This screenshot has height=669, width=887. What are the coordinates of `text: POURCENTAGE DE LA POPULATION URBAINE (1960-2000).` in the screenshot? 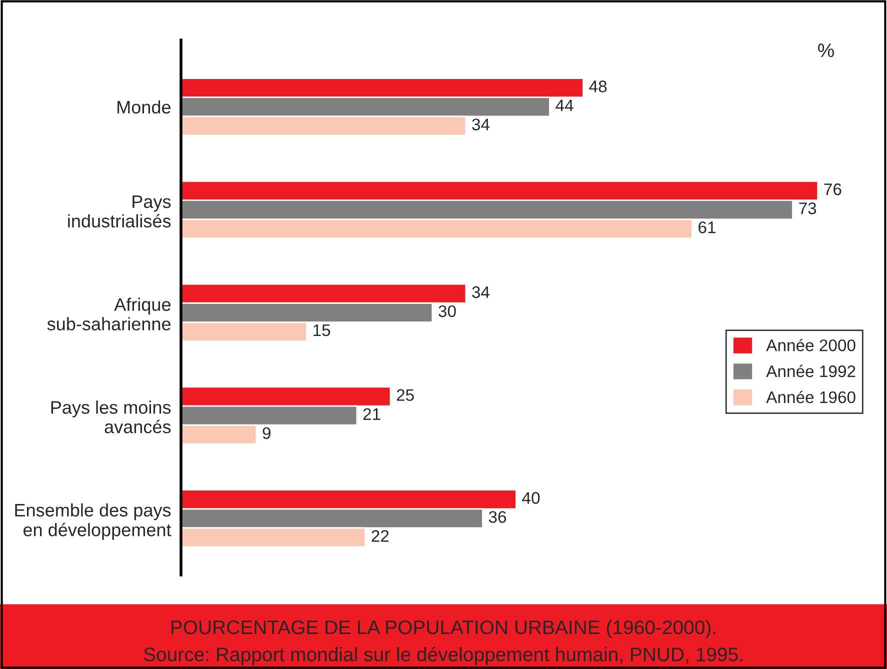 It's located at (444, 629).